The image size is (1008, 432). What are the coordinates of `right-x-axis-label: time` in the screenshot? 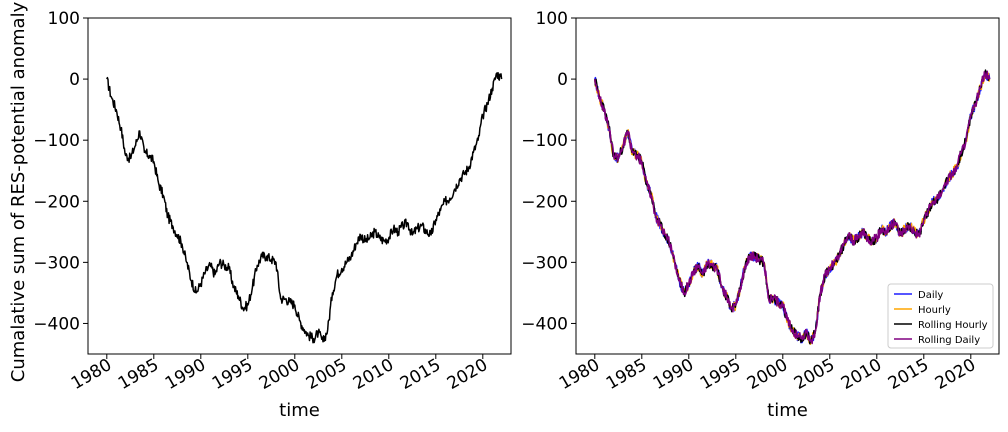 It's located at (787, 410).